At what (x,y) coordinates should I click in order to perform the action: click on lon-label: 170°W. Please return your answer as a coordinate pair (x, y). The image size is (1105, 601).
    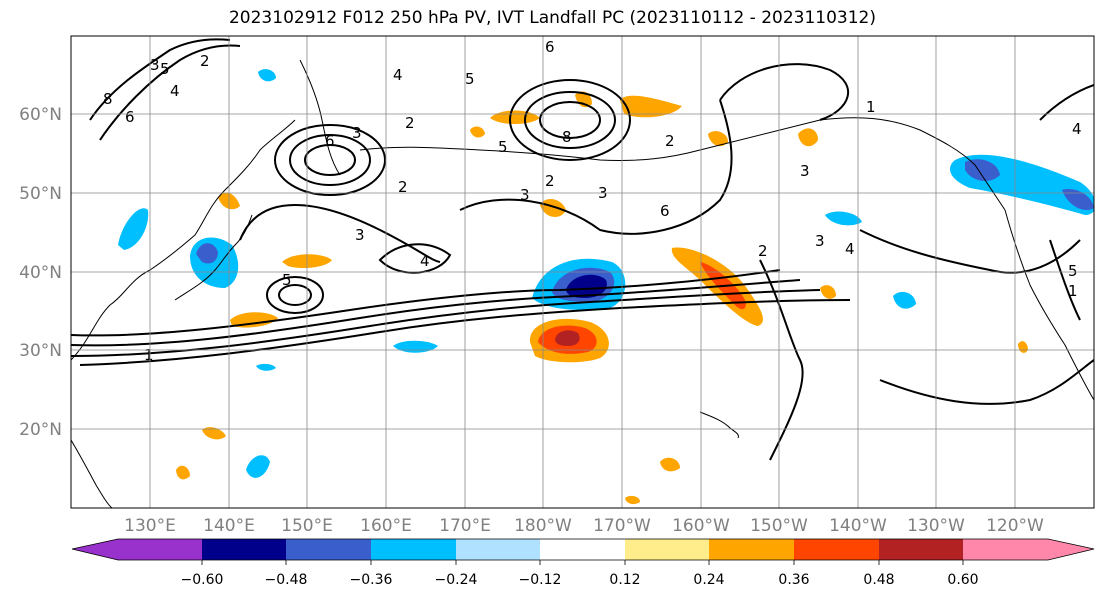
    Looking at the image, I should click on (622, 526).